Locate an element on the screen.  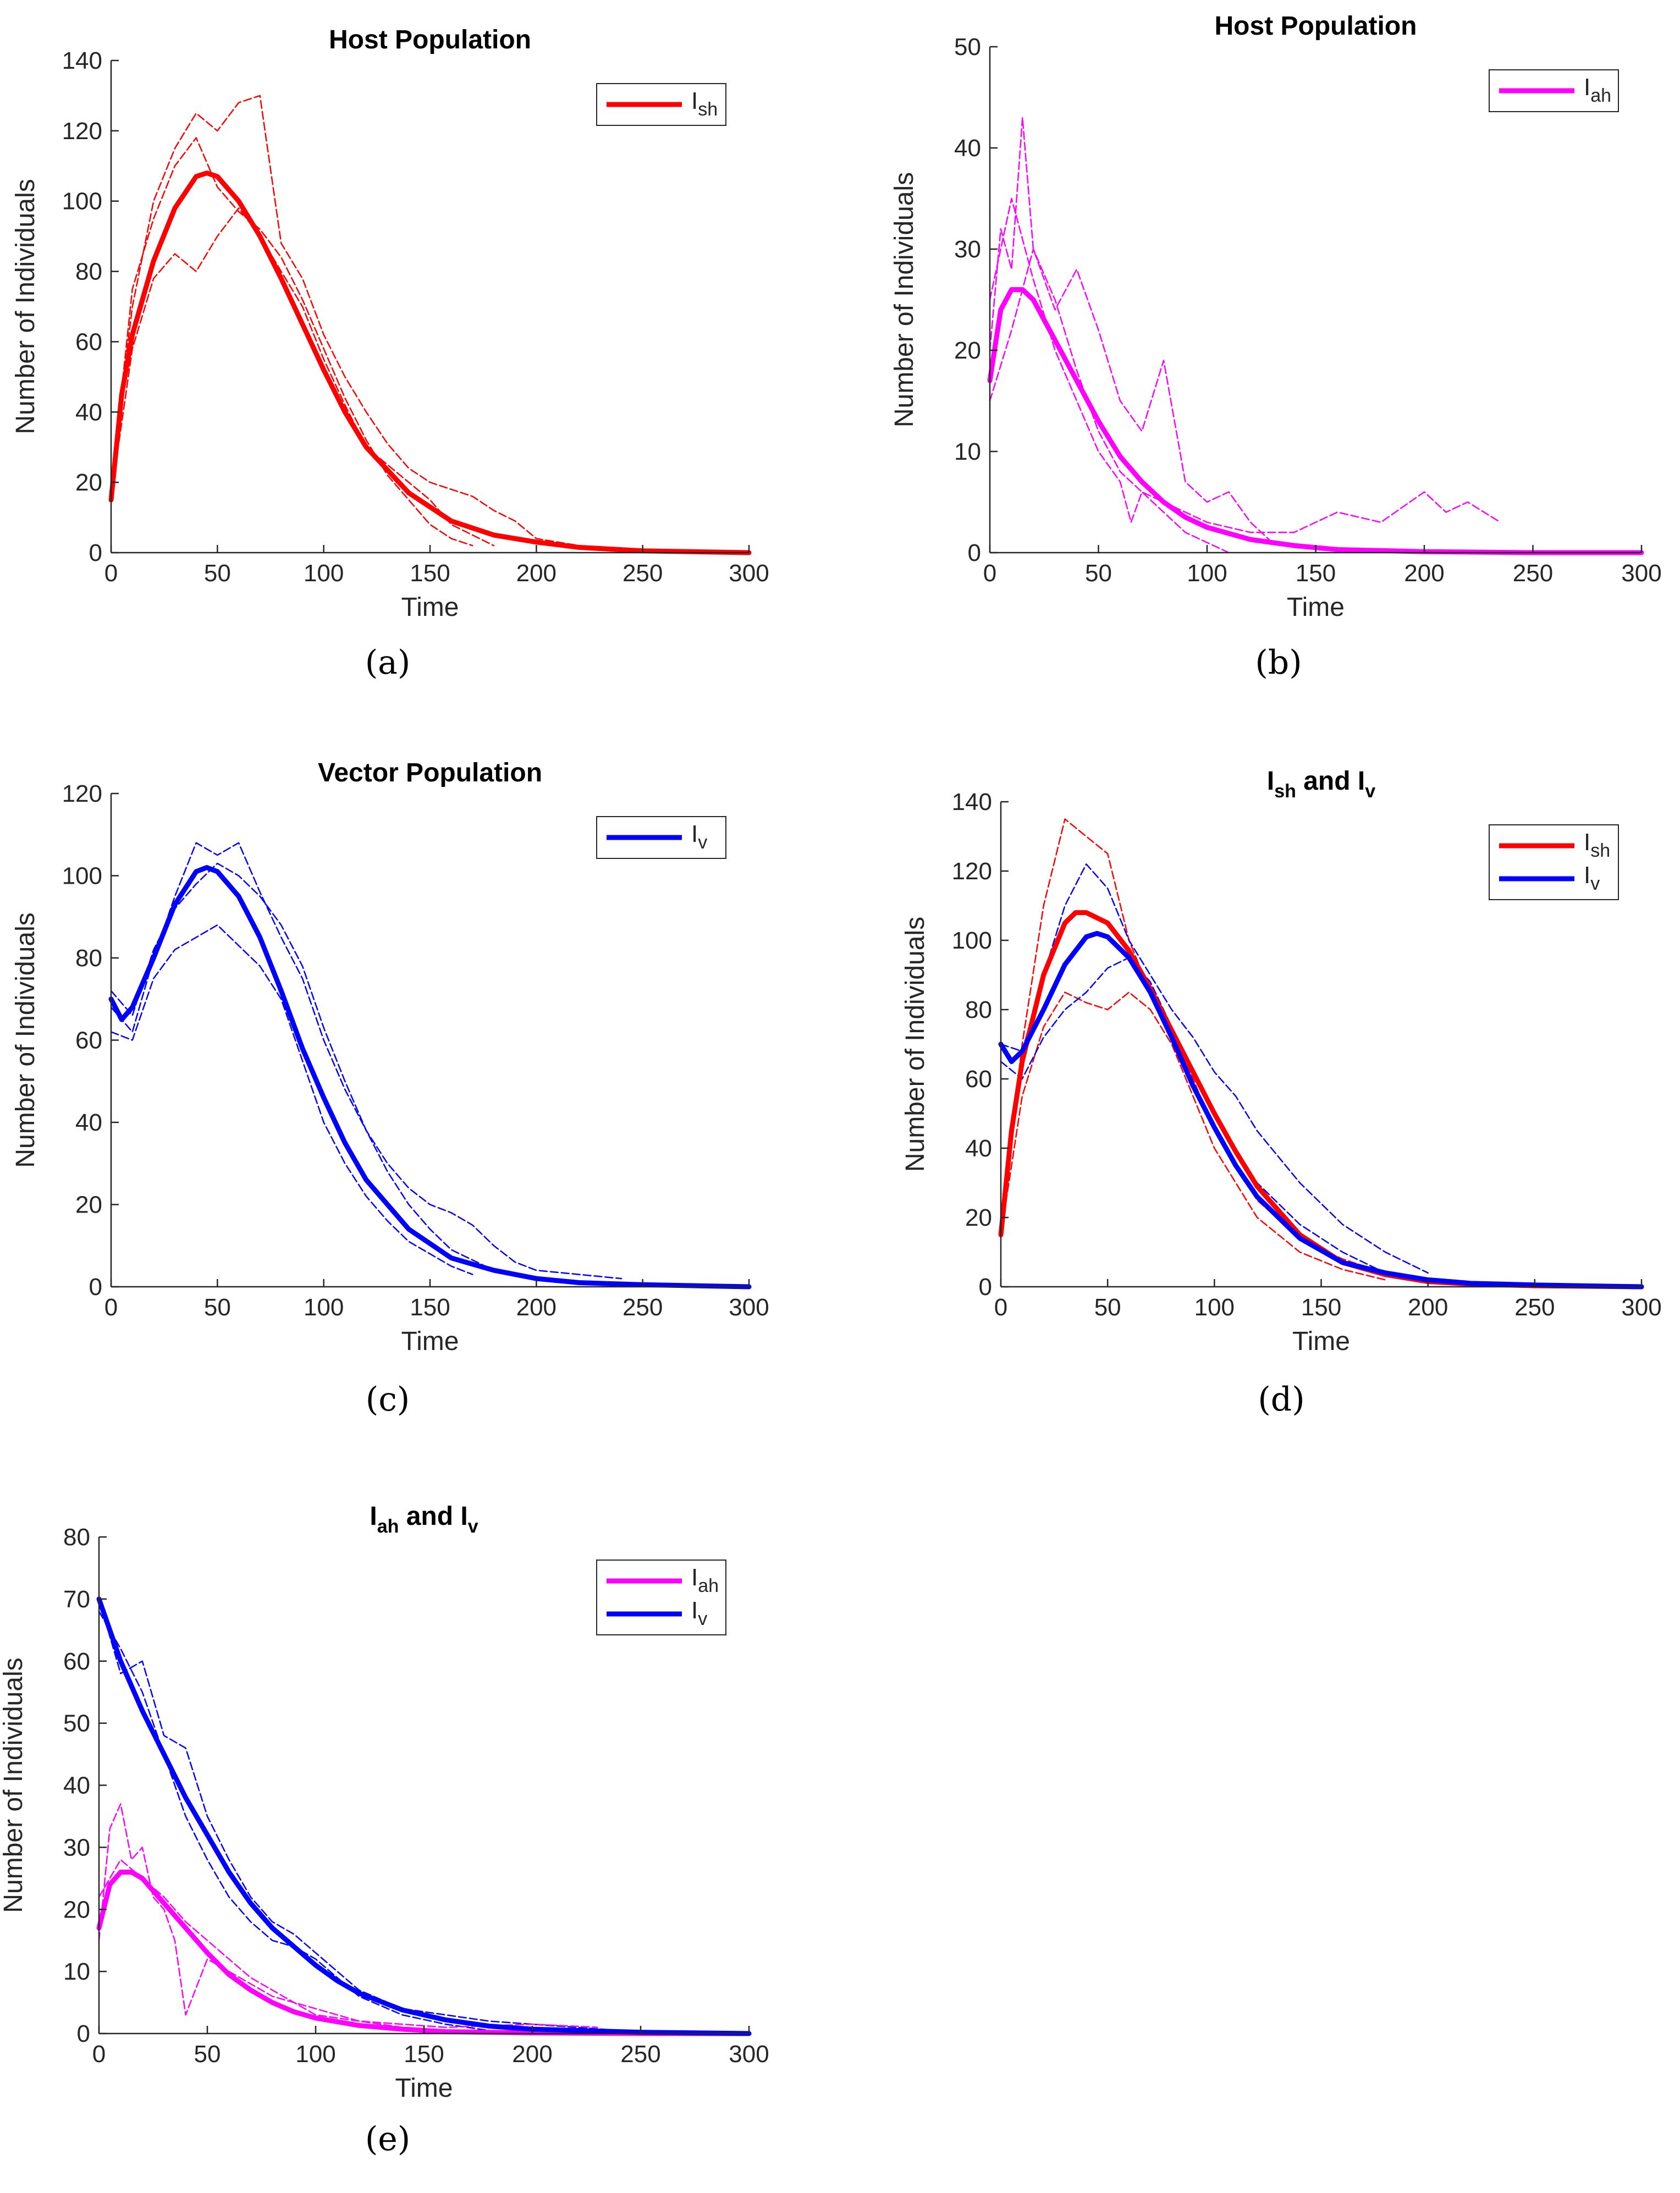
legend: Iv is located at coordinates (661, 837).